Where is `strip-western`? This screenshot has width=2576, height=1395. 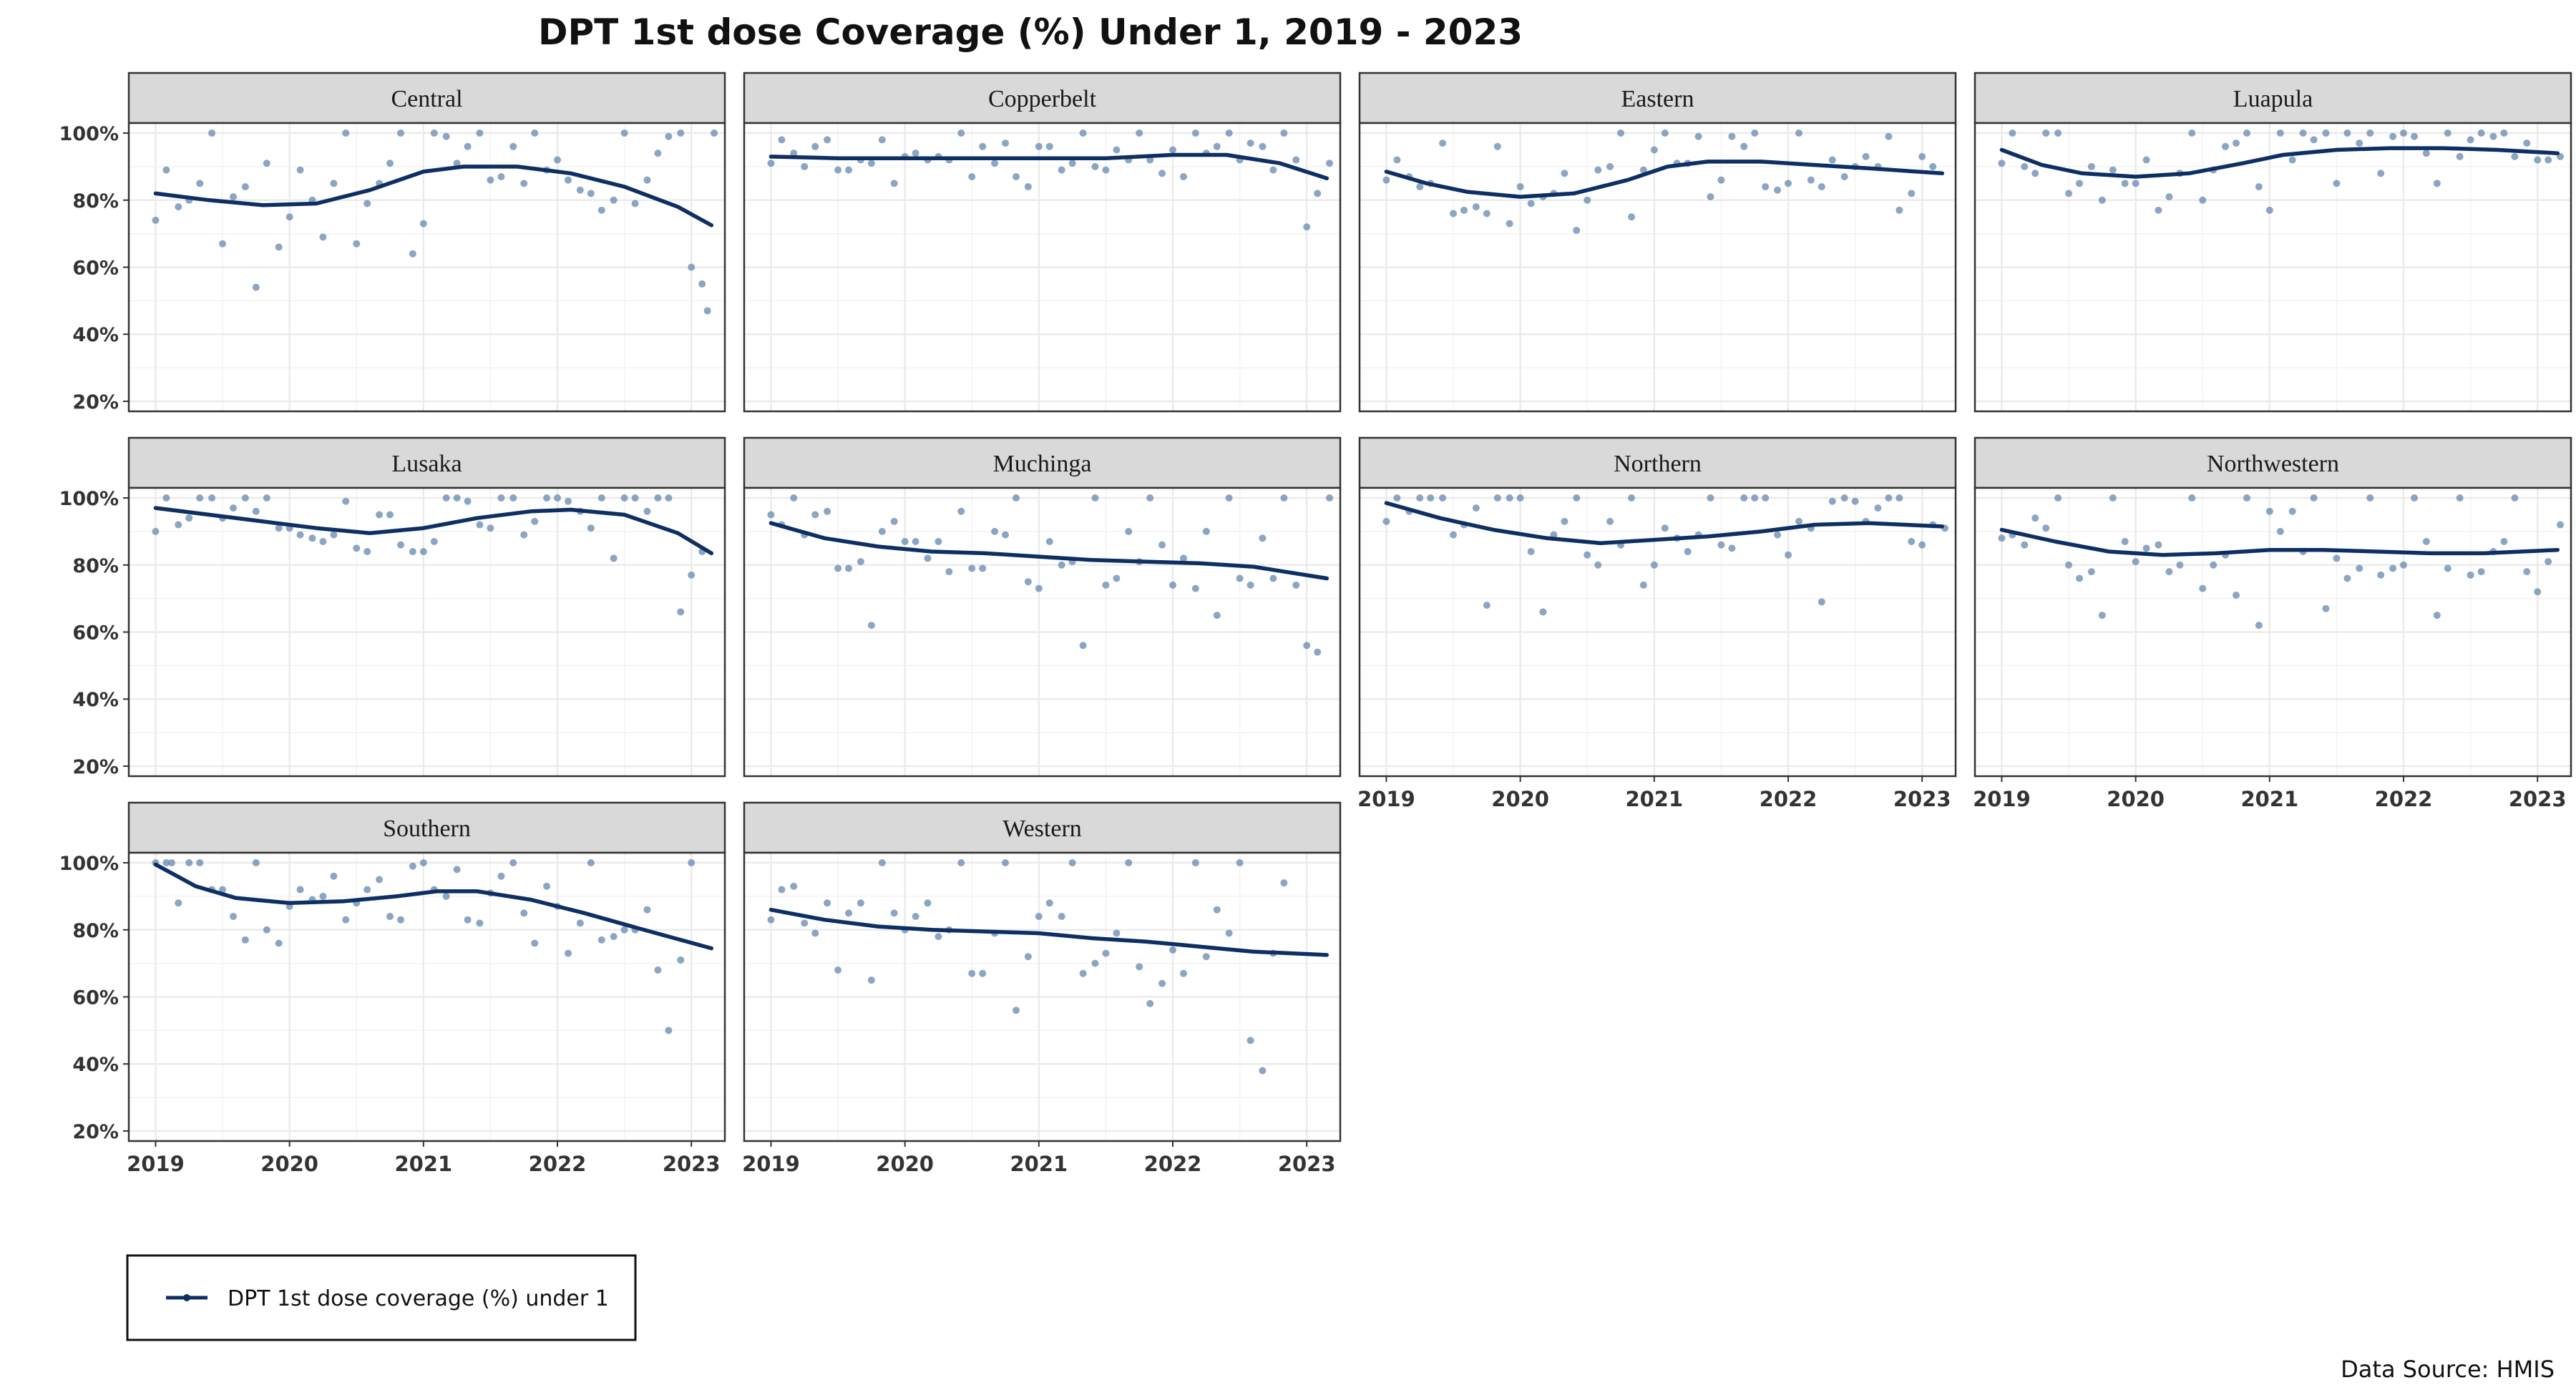
strip-western is located at coordinates (1042, 827).